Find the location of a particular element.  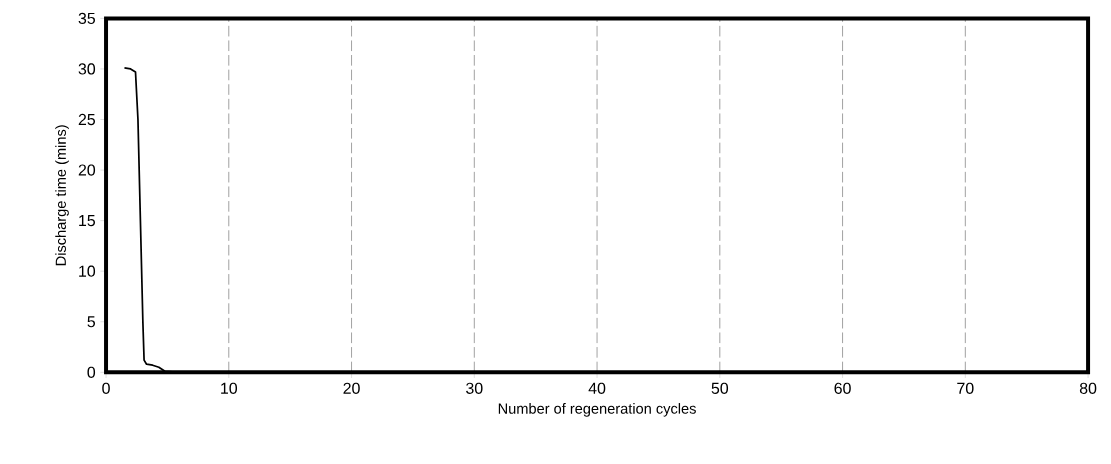

x-tick-label: 50 is located at coordinates (720, 388).